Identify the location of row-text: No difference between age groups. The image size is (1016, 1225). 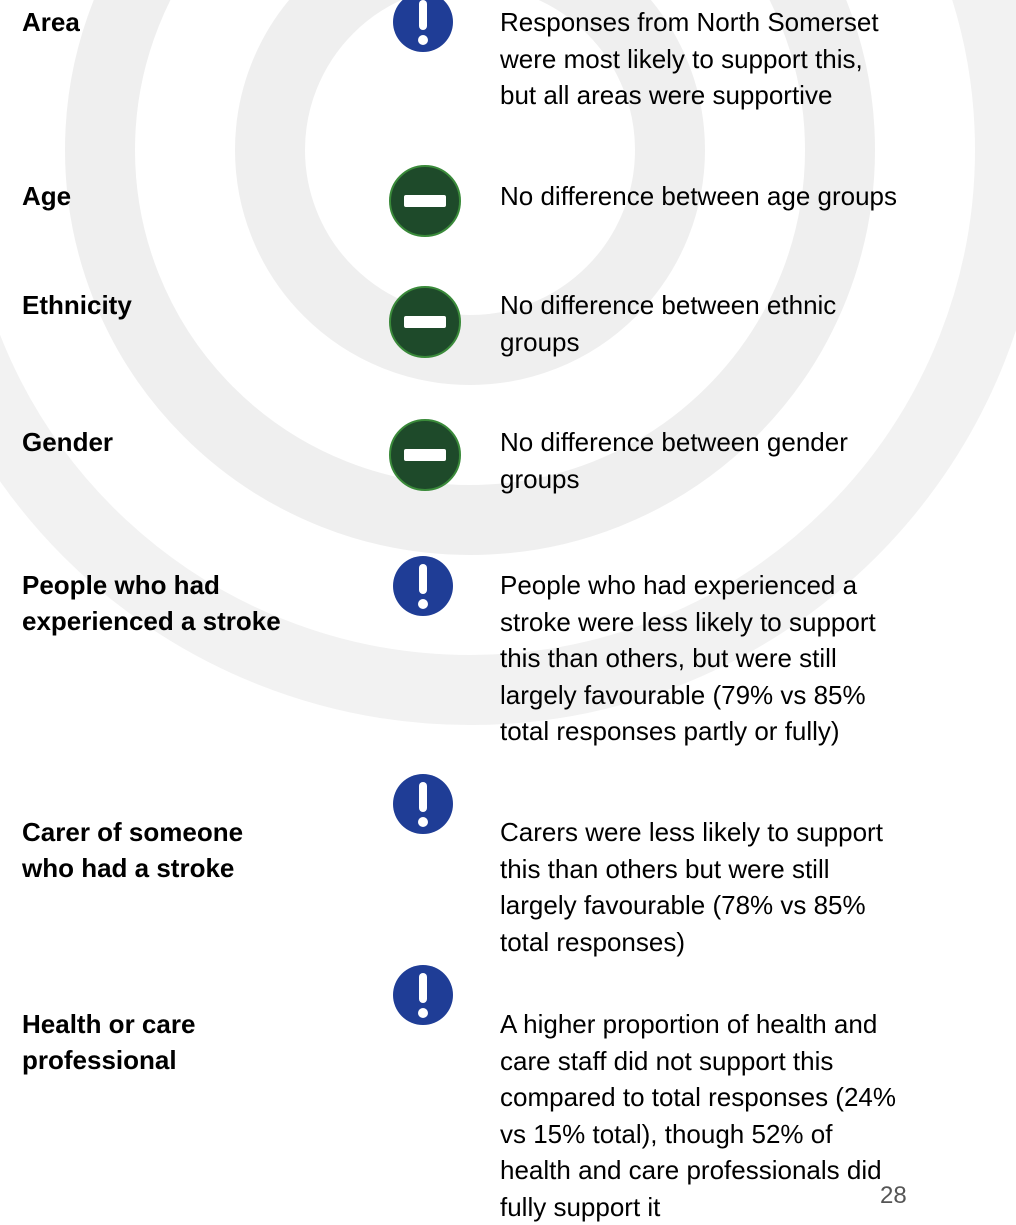
(698, 196).